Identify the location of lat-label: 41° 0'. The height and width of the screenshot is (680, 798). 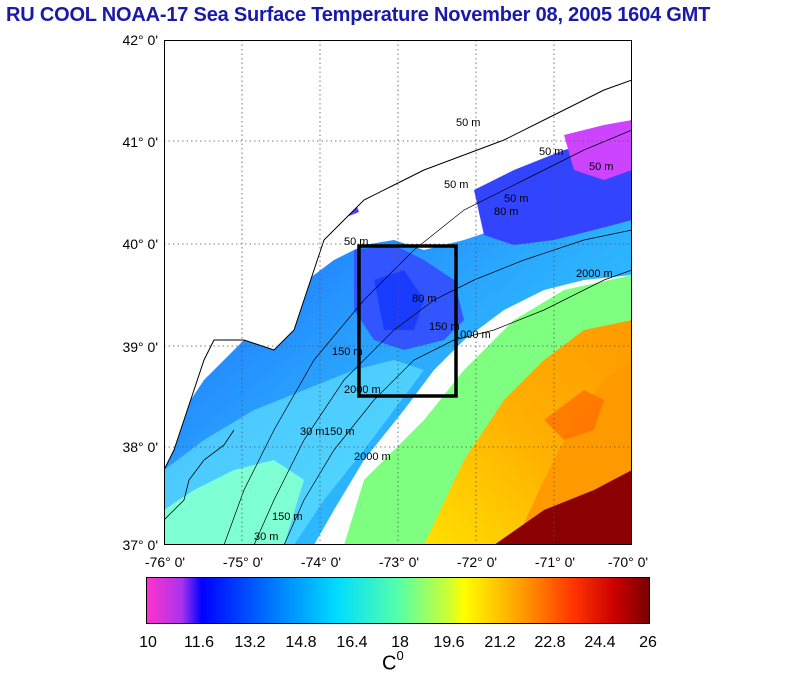
(140, 142).